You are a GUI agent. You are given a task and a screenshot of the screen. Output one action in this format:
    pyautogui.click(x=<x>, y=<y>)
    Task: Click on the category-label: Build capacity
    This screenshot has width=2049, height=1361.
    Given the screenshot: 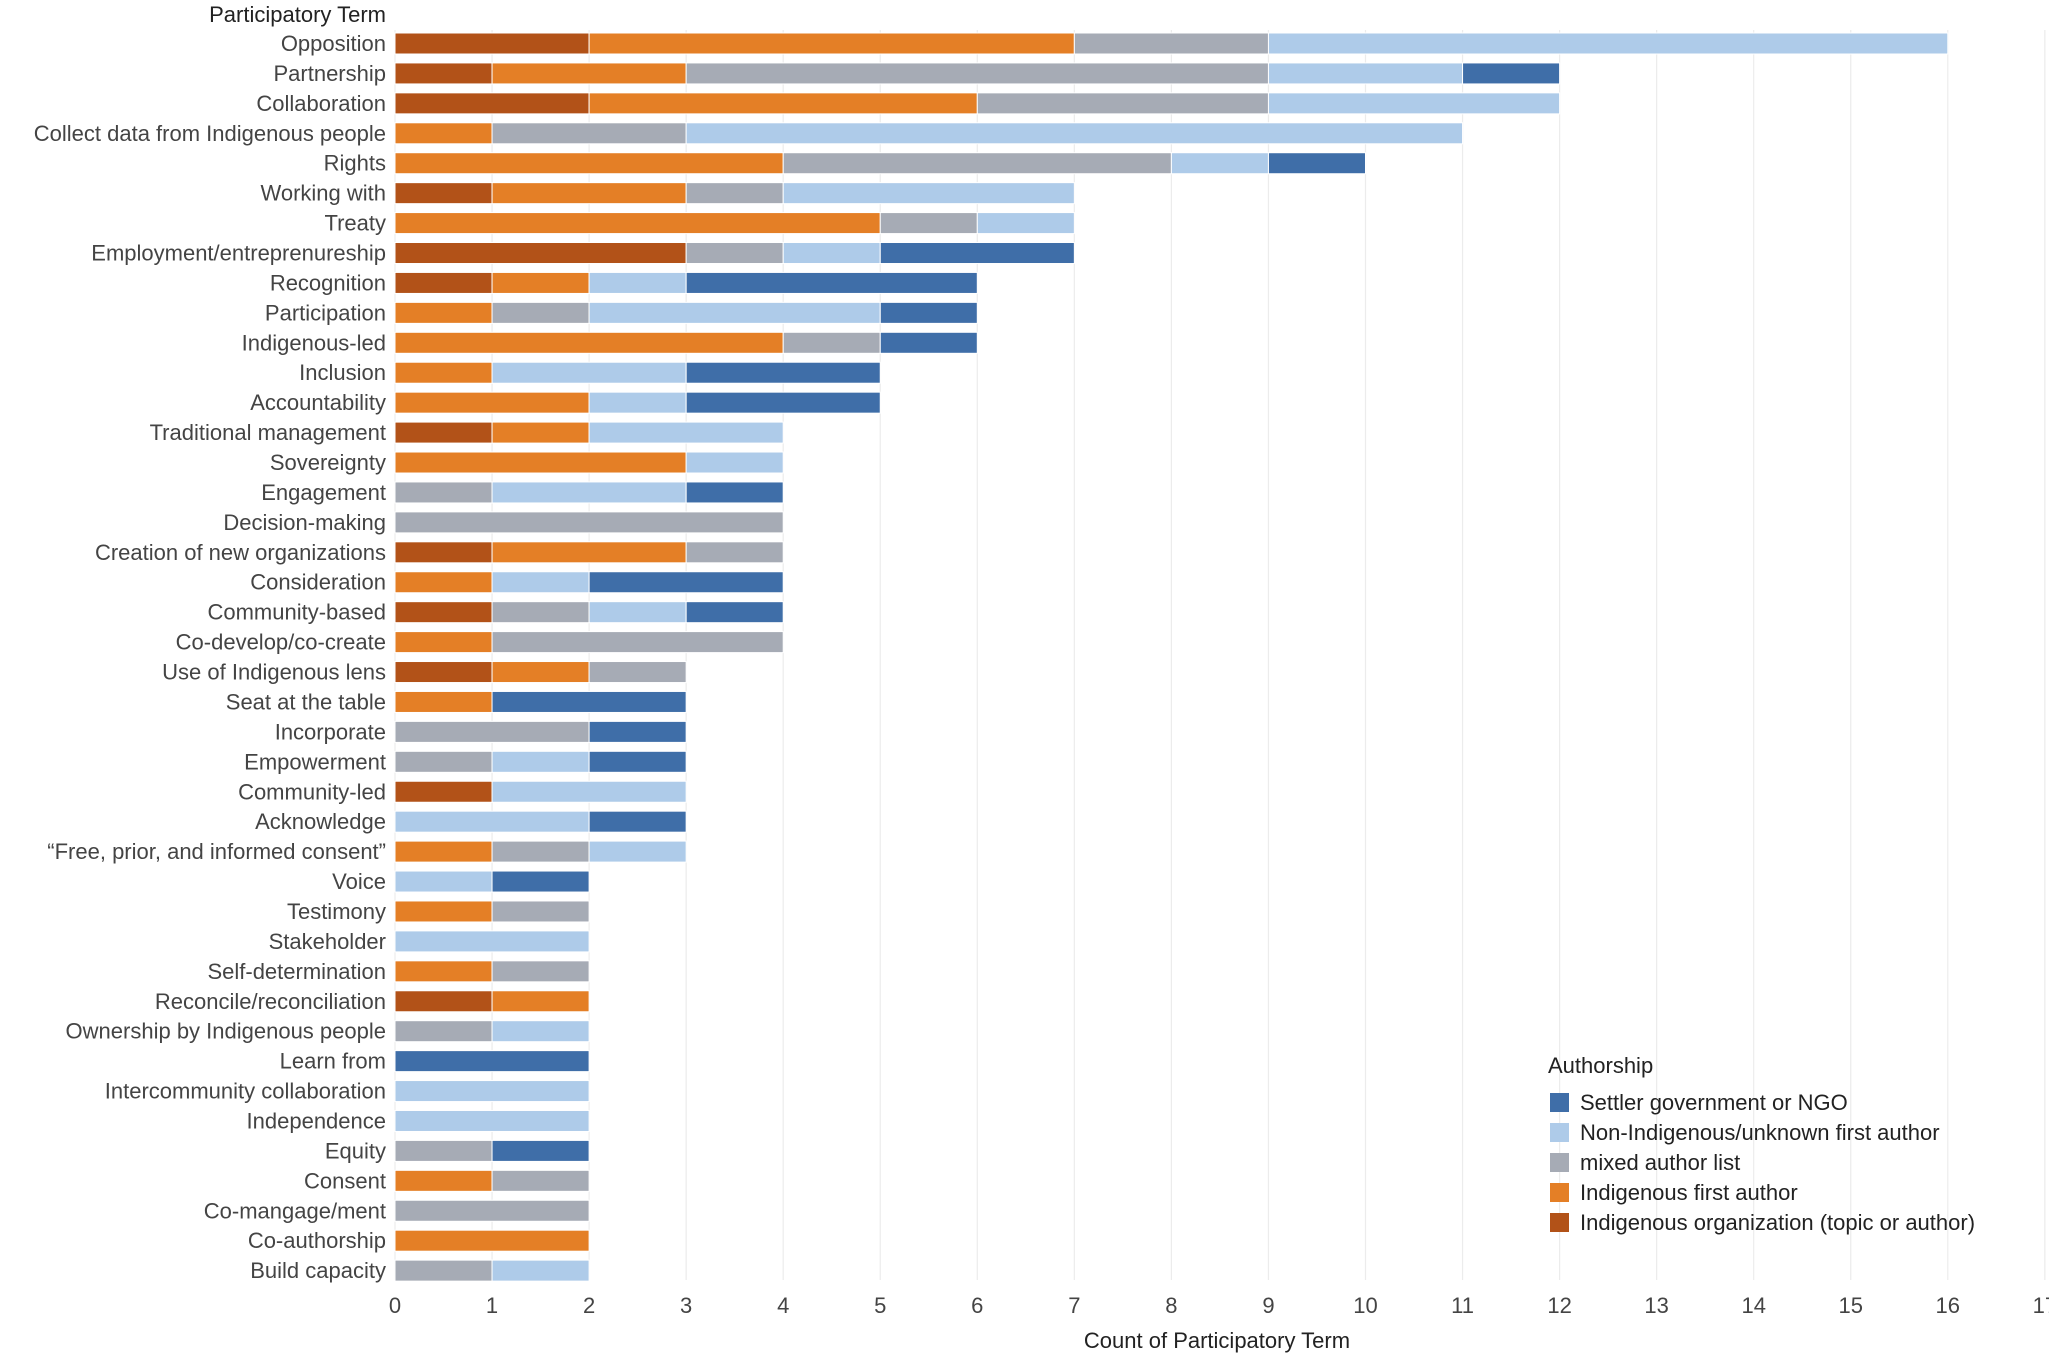 What is the action you would take?
    pyautogui.click(x=318, y=1270)
    